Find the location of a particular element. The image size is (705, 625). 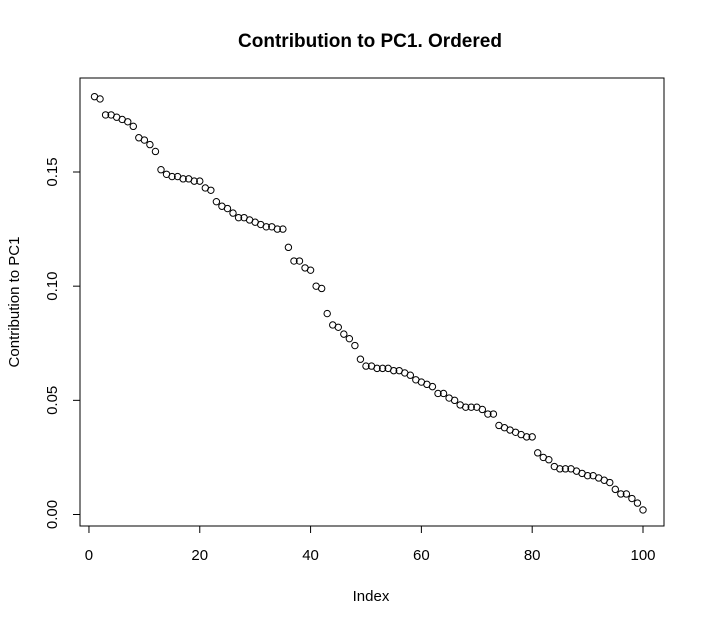

x-axis: 0 20 40 60 80 100 is located at coordinates (370, 544).